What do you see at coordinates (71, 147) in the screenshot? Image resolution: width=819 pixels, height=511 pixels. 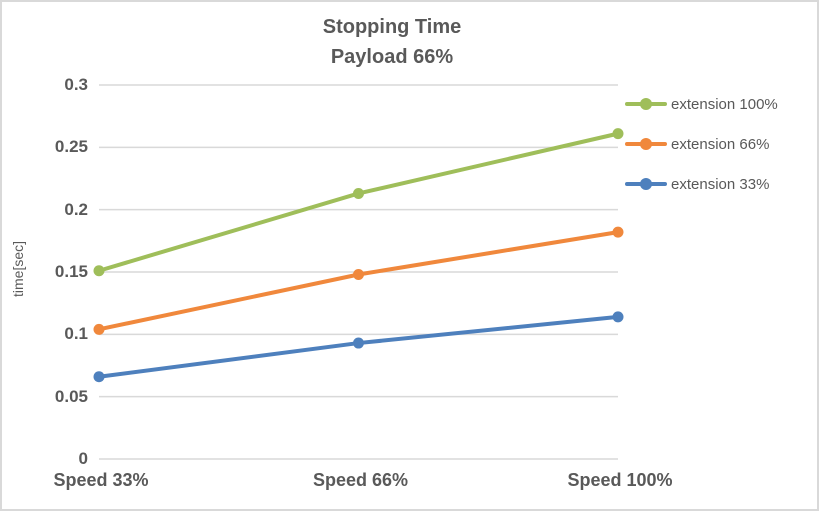 I see `y-tick-label: 0.25` at bounding box center [71, 147].